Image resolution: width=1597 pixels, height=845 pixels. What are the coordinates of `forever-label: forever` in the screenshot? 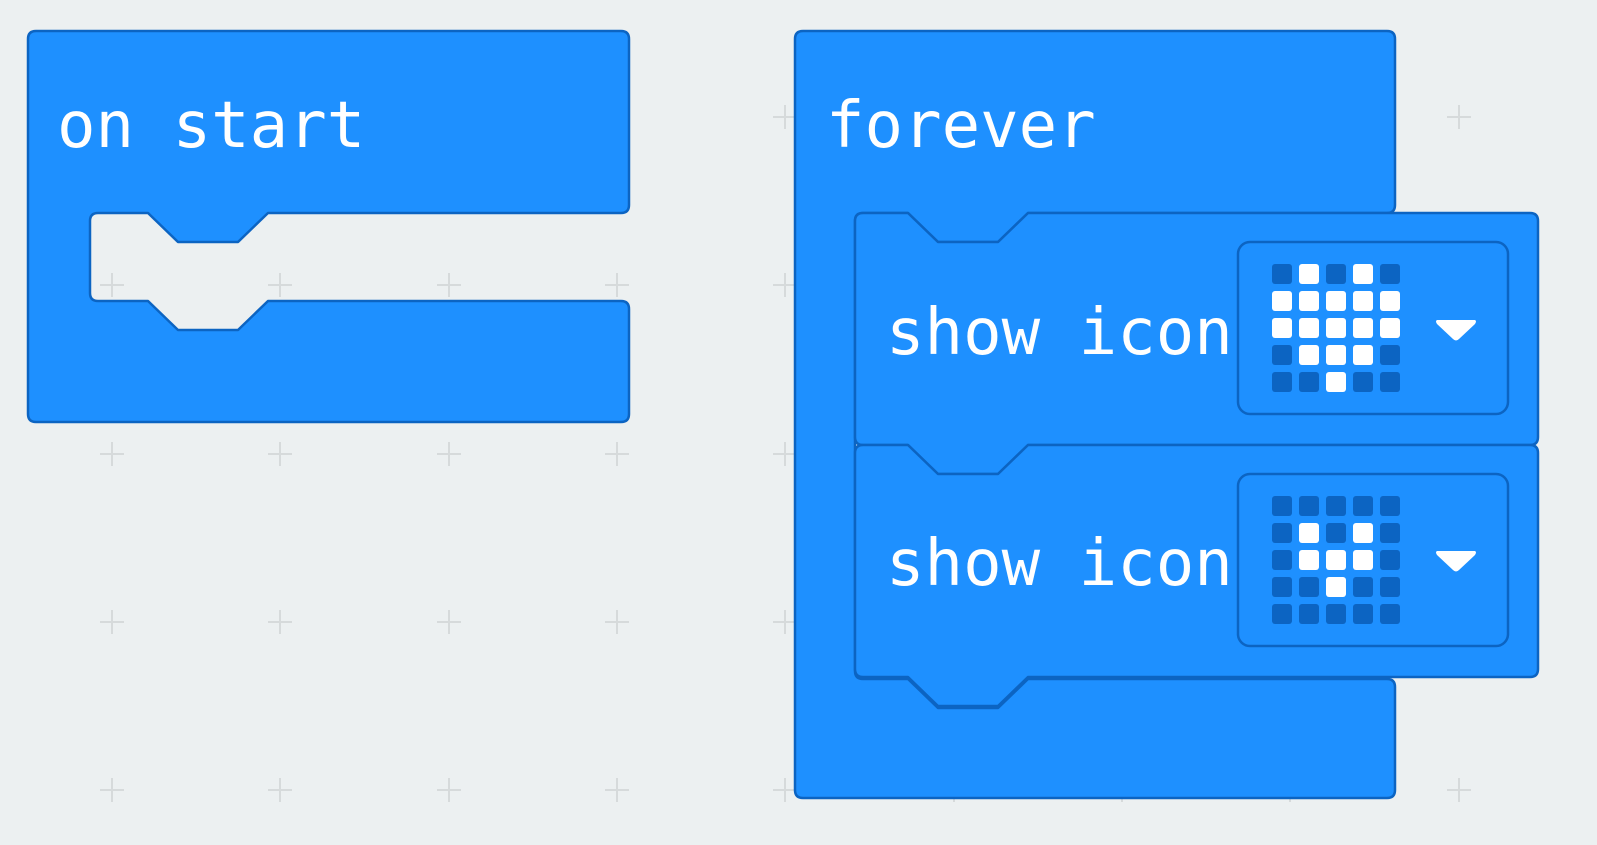 It's located at (961, 126).